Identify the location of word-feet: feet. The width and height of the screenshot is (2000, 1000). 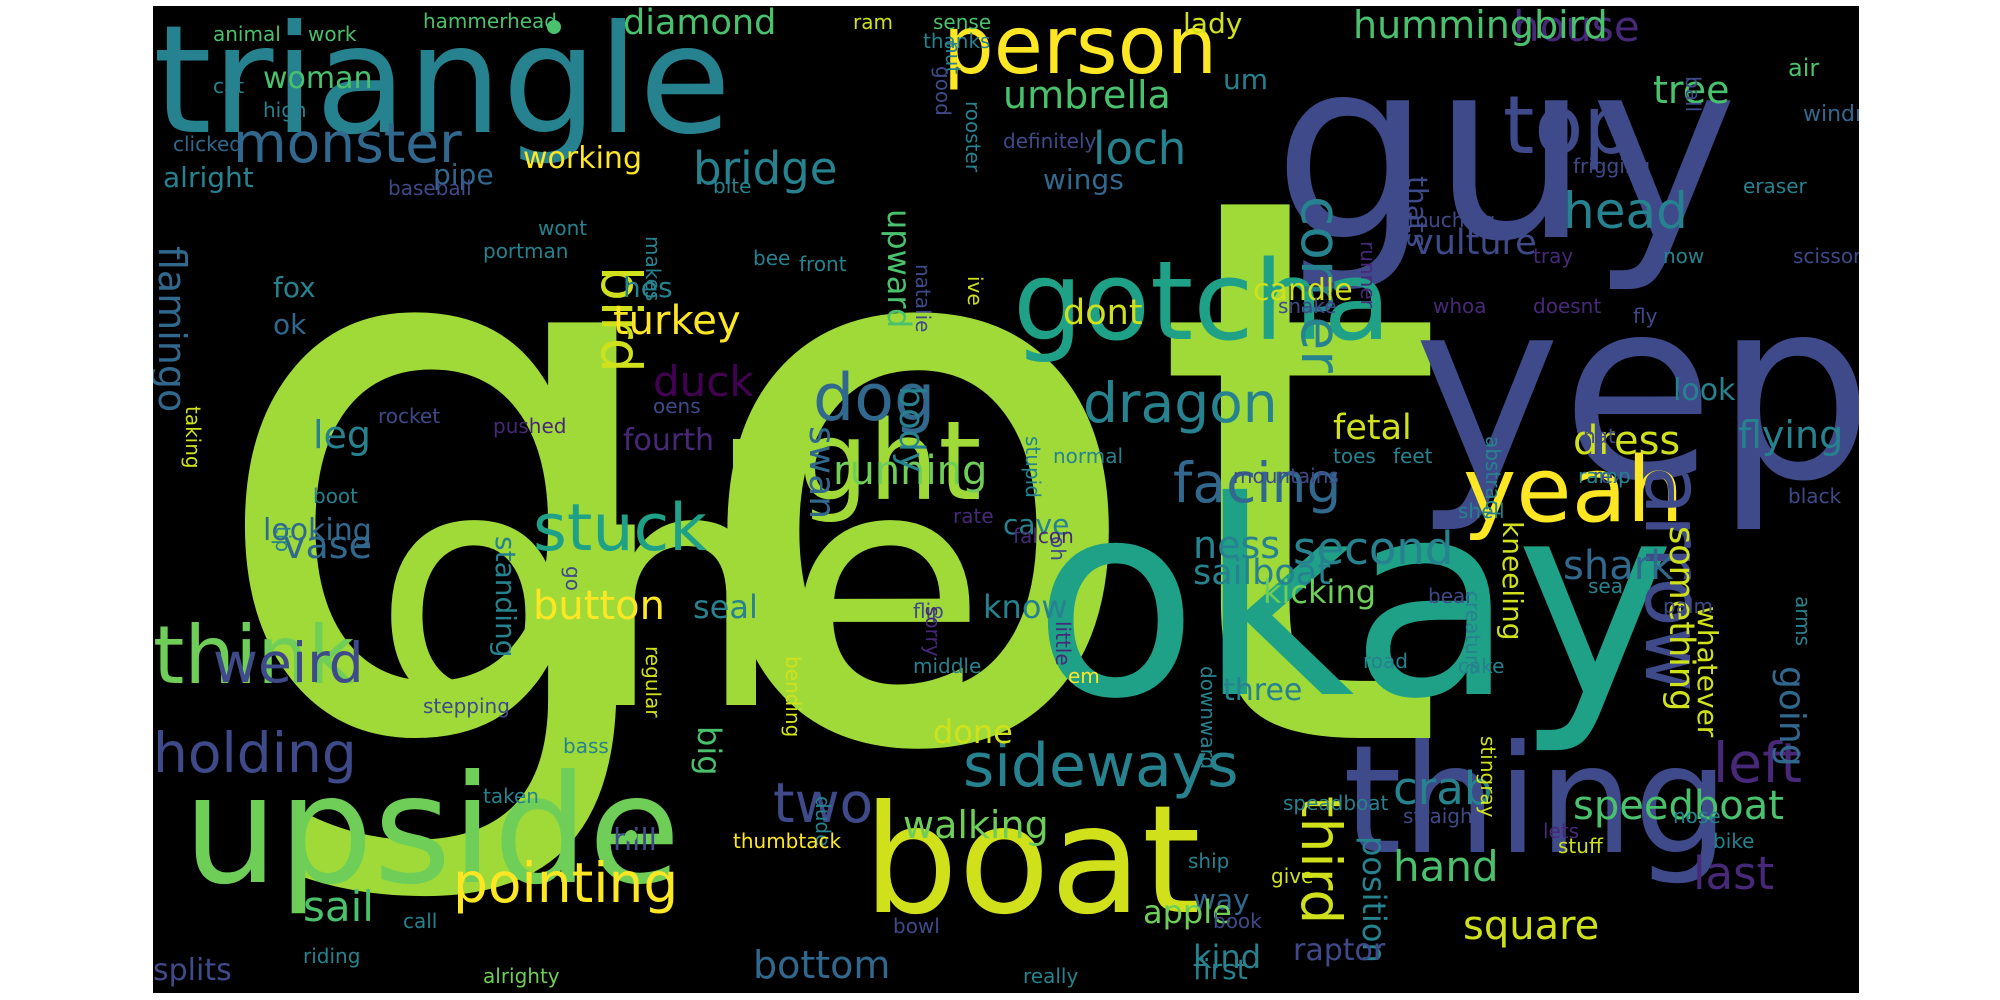
(1413, 456).